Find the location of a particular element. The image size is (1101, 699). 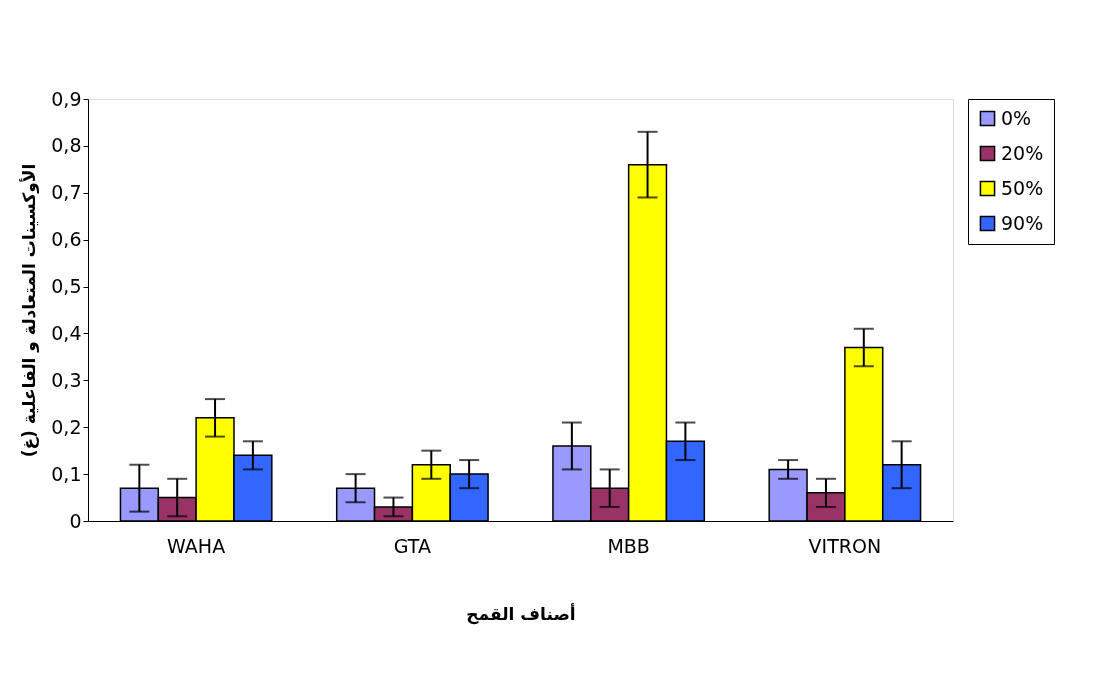

y-tick-label: 0,9 is located at coordinates (66, 98).